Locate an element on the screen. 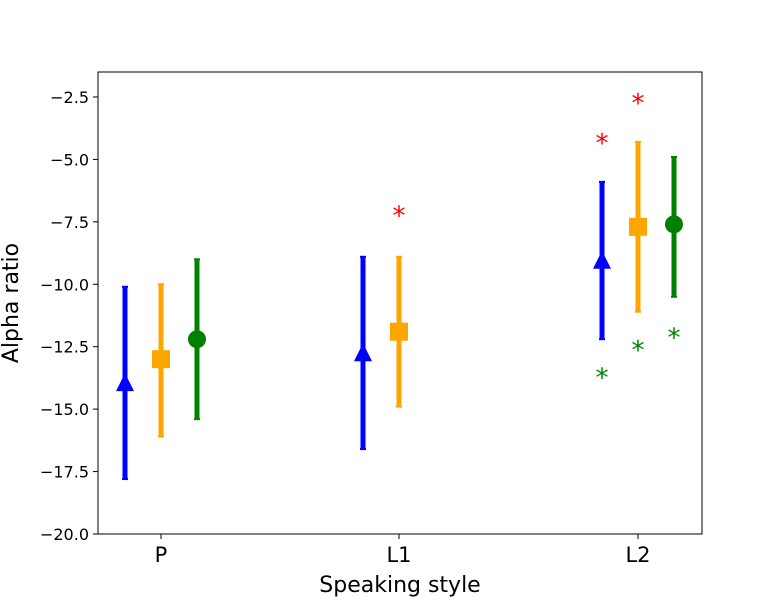 This screenshot has height=600, width=780. y-tick-label: −7.5 is located at coordinates (69, 222).